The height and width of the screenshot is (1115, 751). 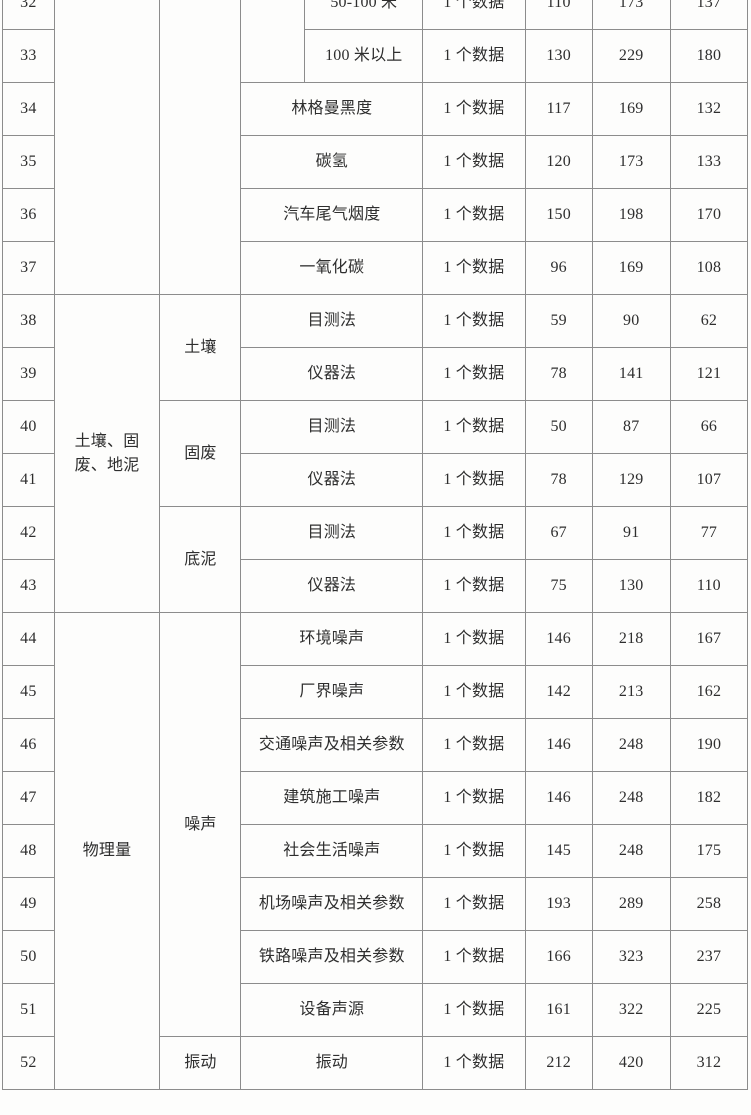 What do you see at coordinates (28, 321) in the screenshot?
I see `row-id: 38` at bounding box center [28, 321].